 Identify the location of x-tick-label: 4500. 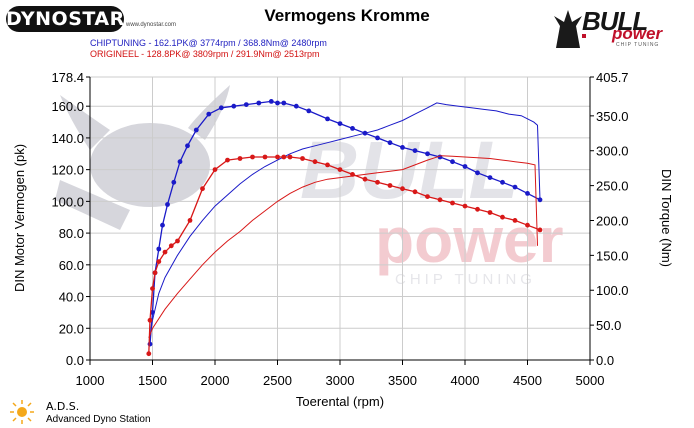
(527, 380).